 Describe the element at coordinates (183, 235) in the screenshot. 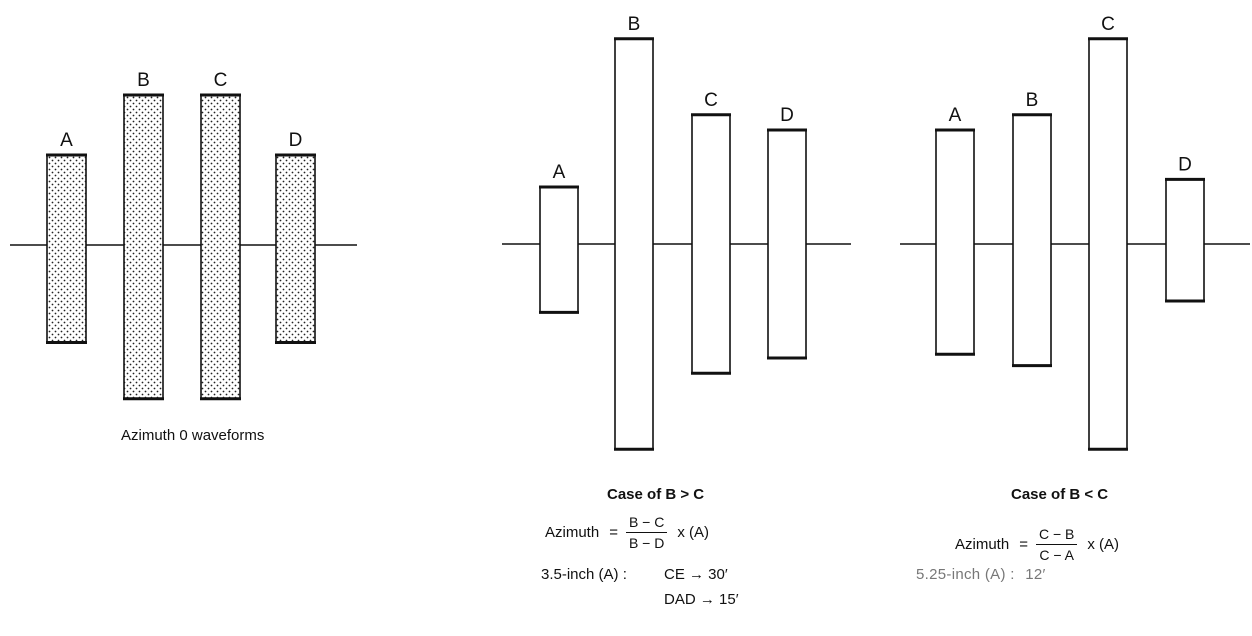

I see `waveform-panel-zero: A B C D` at that location.